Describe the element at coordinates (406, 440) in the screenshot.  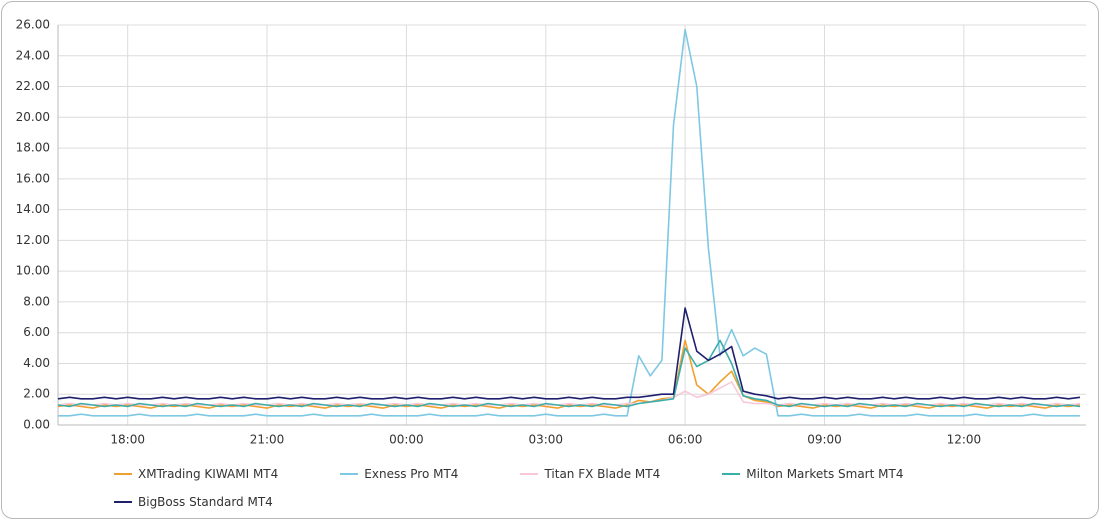
I see `x-tick-label: 00:00` at that location.